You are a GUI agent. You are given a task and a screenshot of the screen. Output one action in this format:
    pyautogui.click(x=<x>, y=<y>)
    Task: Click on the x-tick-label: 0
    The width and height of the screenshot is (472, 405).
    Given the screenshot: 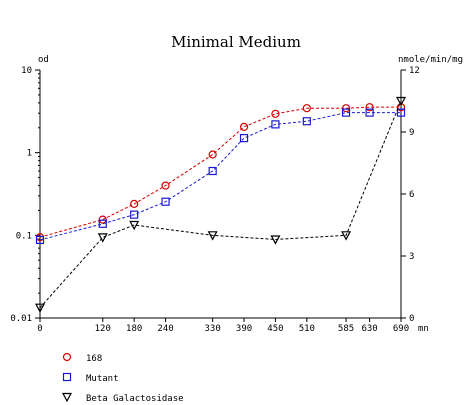 What is the action you would take?
    pyautogui.click(x=39, y=329)
    